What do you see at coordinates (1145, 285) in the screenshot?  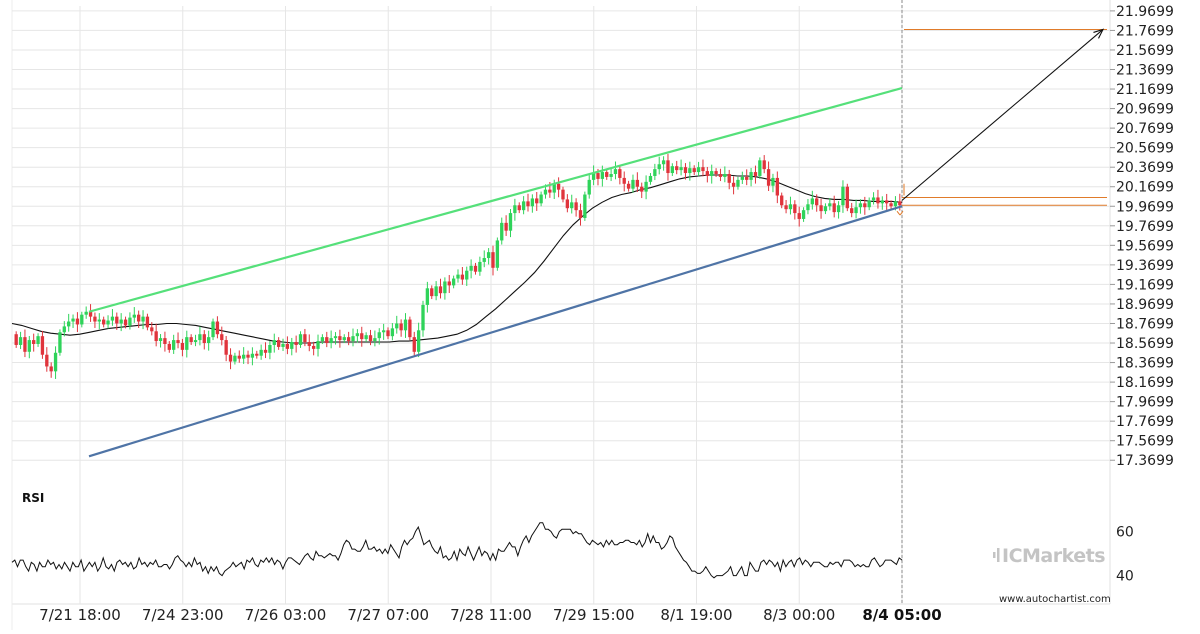 I see `y-tick-label: 19.1699` at bounding box center [1145, 285].